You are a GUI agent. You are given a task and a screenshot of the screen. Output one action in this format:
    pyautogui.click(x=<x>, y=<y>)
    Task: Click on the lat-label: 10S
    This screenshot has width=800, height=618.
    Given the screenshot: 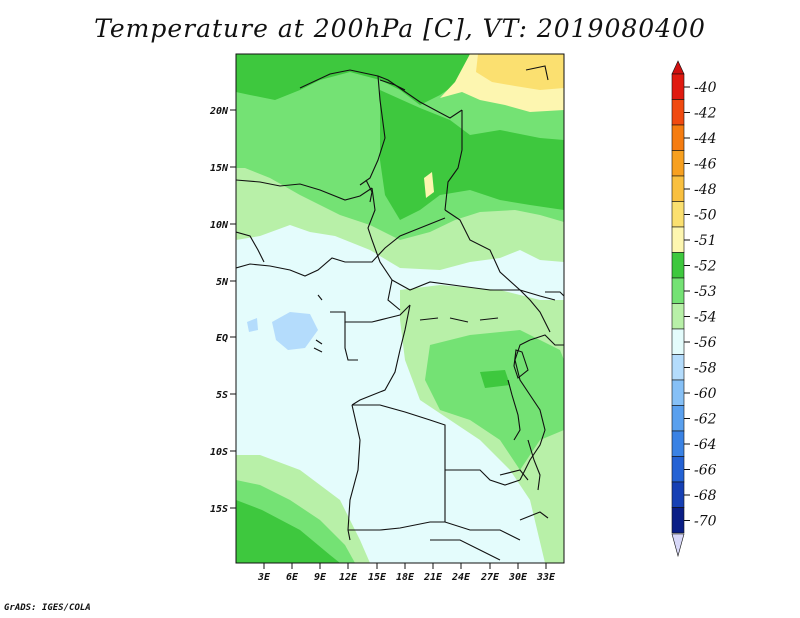 What is the action you would take?
    pyautogui.click(x=219, y=452)
    